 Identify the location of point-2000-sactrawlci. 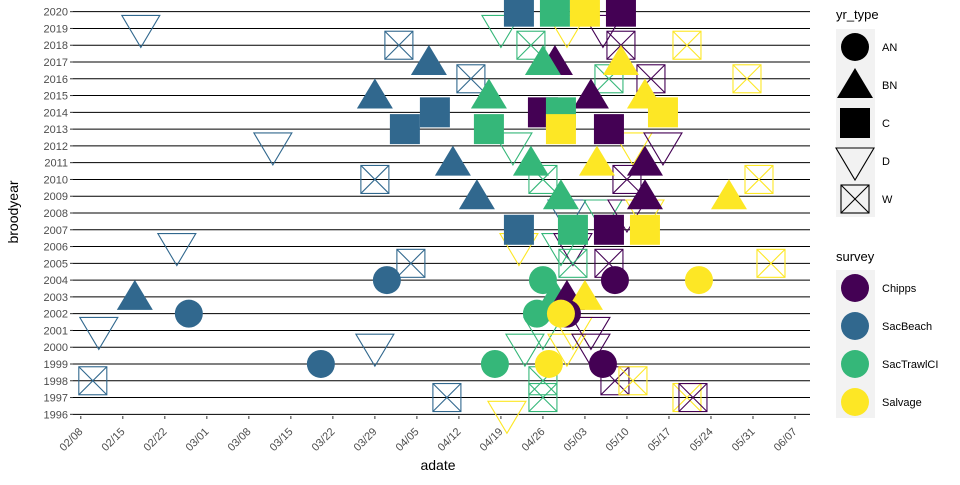
(524, 350).